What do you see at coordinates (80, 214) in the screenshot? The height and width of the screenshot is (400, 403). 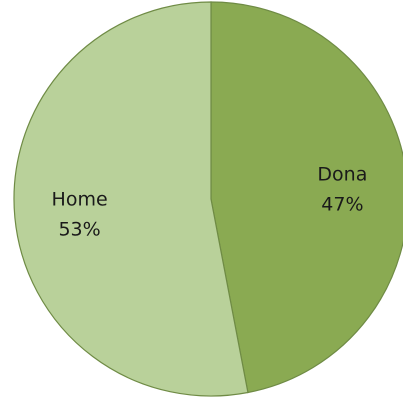 I see `pie-label-home: Home 53%` at bounding box center [80, 214].